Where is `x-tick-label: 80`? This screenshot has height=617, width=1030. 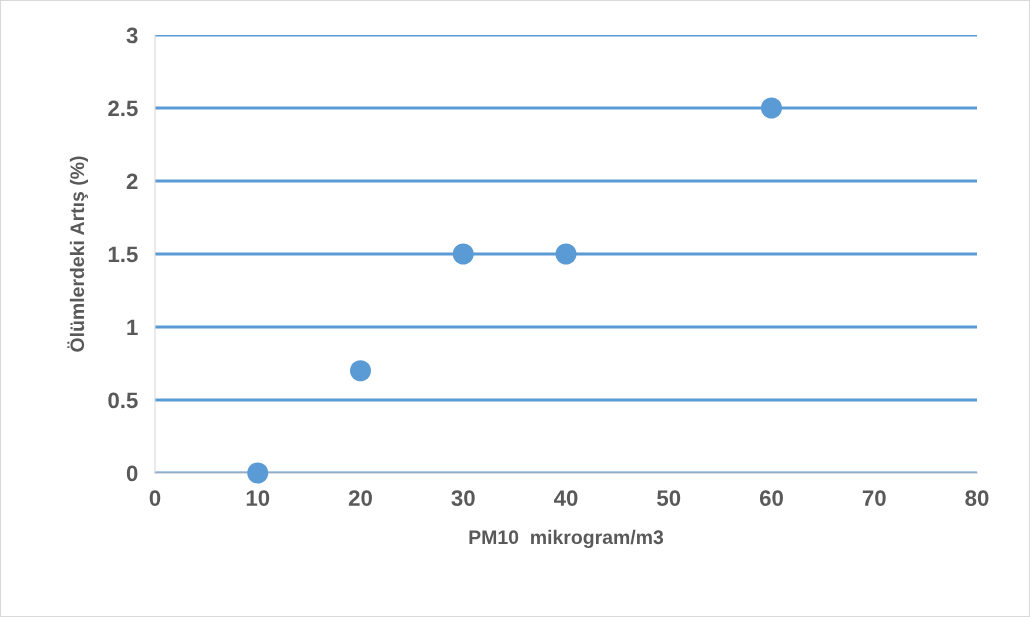
x-tick-label: 80 is located at coordinates (977, 498).